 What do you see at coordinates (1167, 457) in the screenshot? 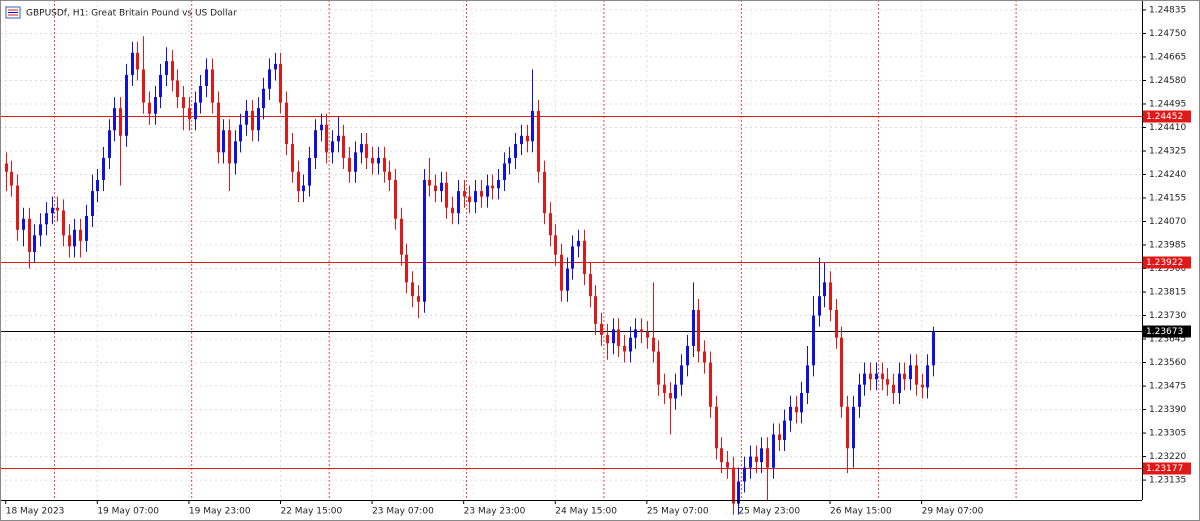
I see `y-tick-label: 1.23220` at bounding box center [1167, 457].